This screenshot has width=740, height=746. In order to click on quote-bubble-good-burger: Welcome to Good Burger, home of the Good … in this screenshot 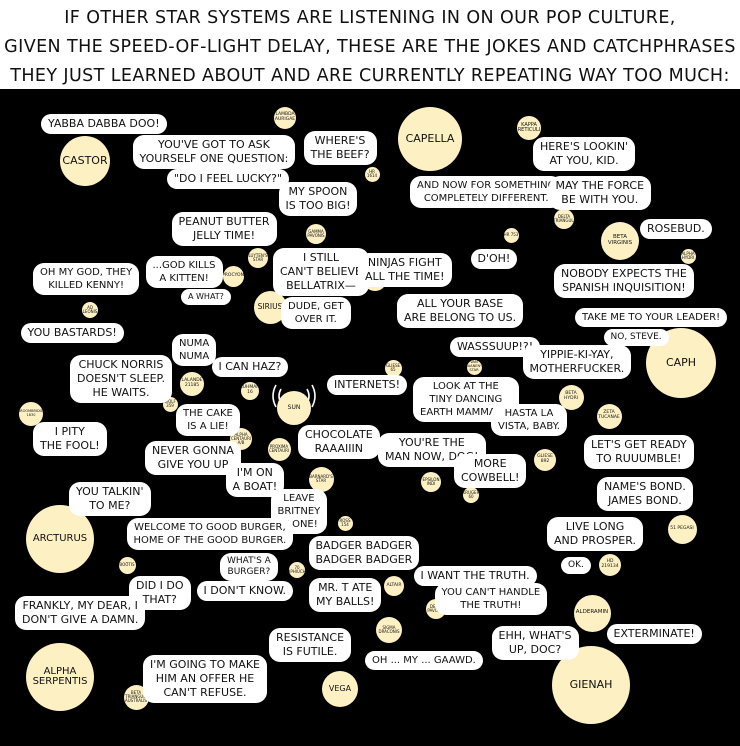, I will do `click(210, 534)`.